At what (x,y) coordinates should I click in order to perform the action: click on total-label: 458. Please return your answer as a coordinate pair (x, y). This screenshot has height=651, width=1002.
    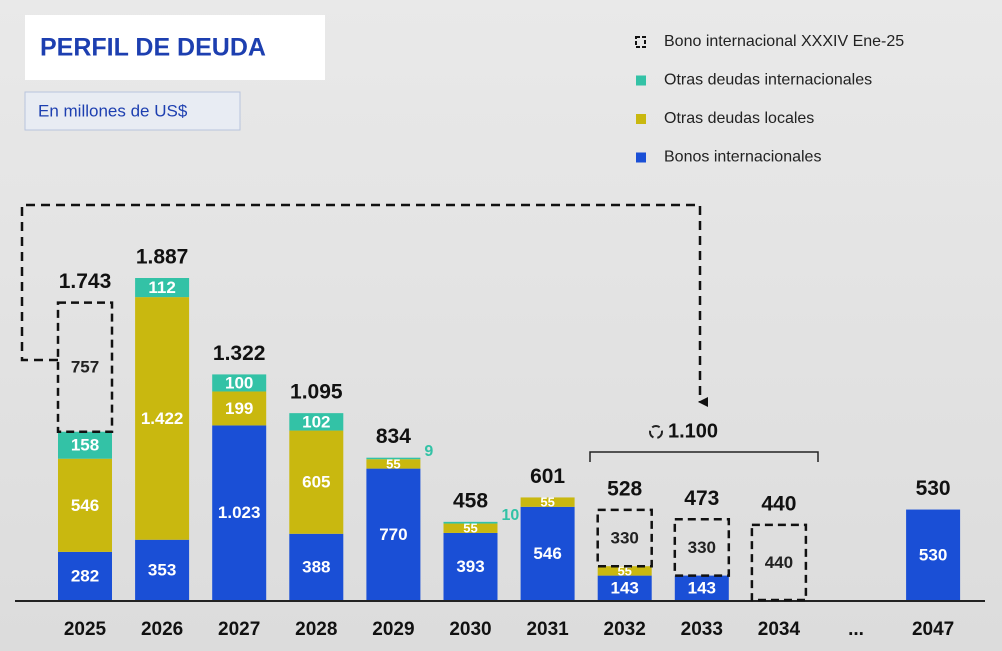
    Looking at the image, I should click on (470, 500).